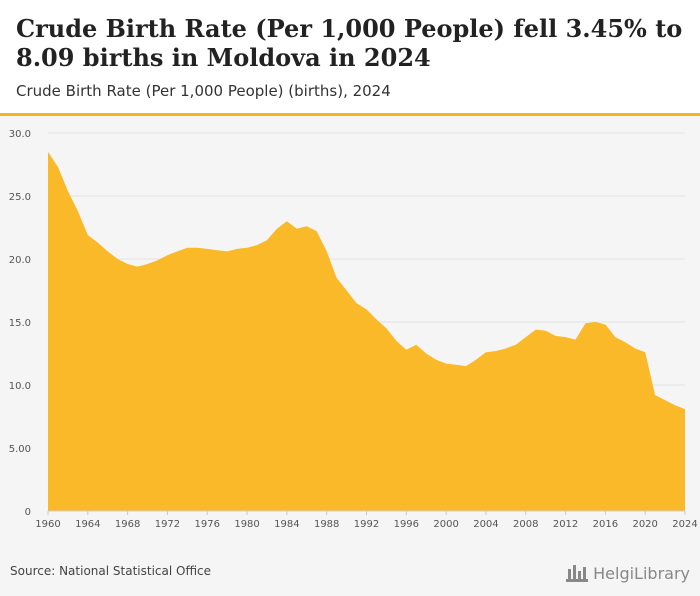  What do you see at coordinates (20, 323) in the screenshot?
I see `y-tick-label: 15.0` at bounding box center [20, 323].